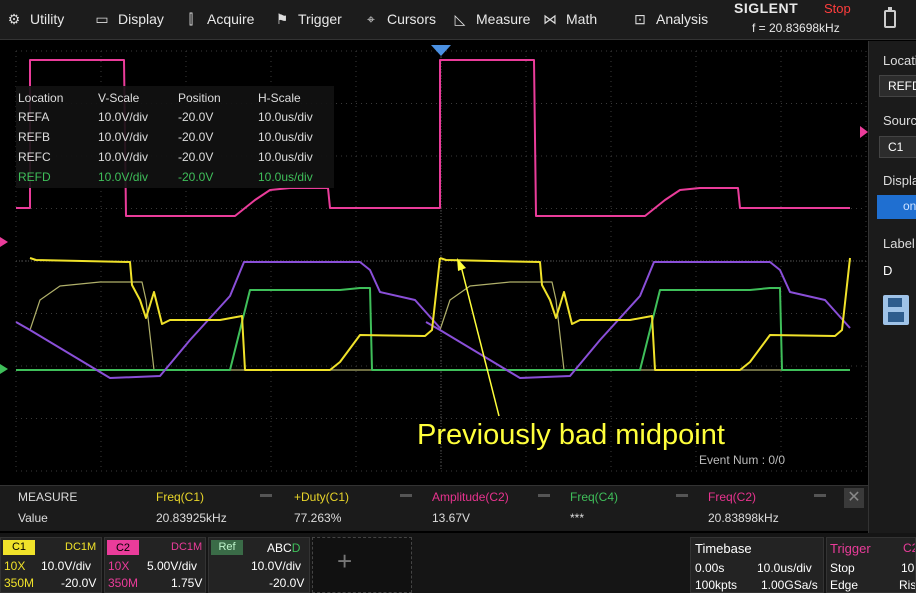  Describe the element at coordinates (854, 498) in the screenshot. I see `close-icon: ✕` at that location.